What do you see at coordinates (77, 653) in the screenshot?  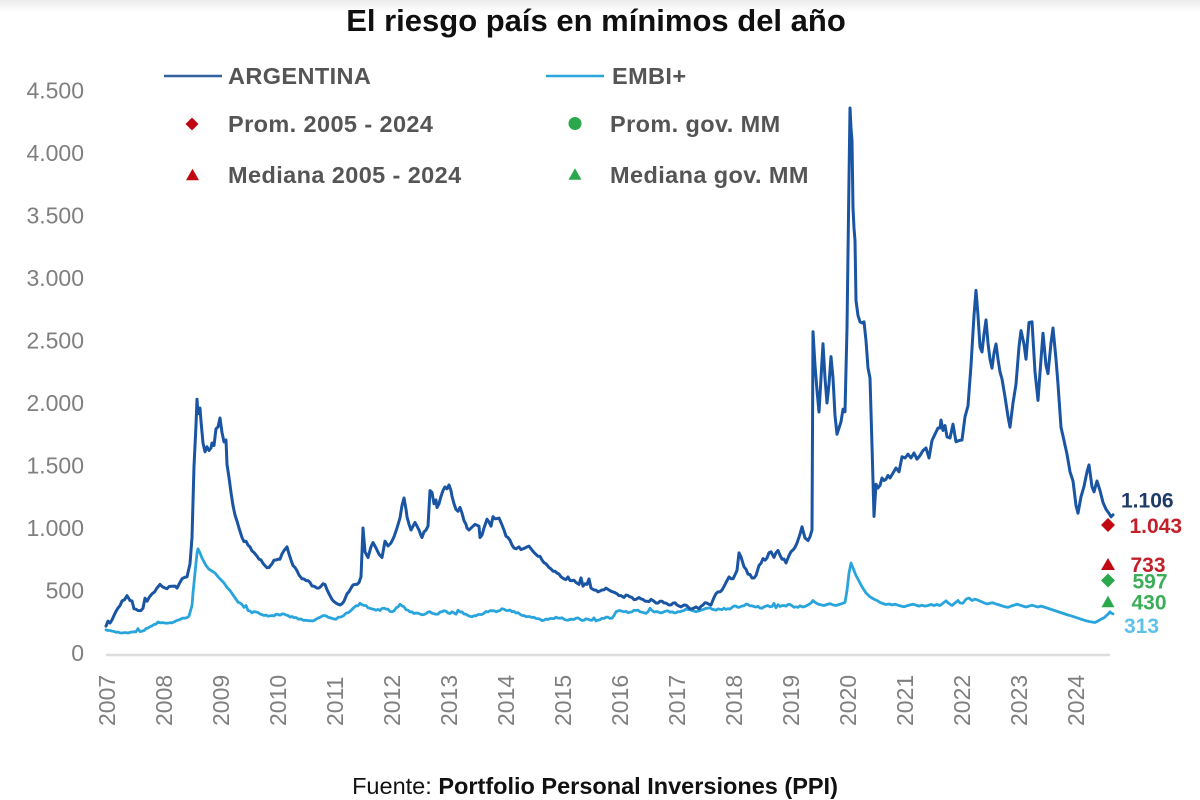 I see `svg-text: 0` at bounding box center [77, 653].